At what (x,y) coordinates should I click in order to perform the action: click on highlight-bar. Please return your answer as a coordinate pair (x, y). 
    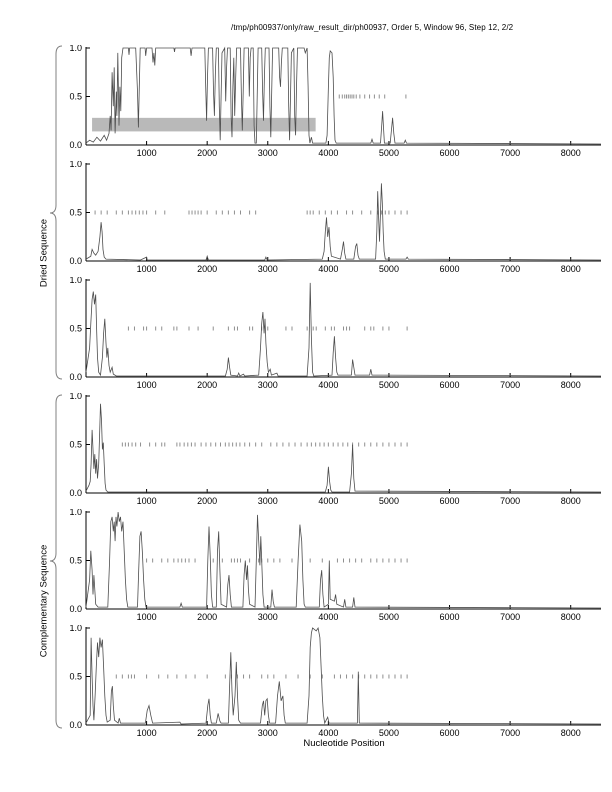
    Looking at the image, I should click on (204, 124).